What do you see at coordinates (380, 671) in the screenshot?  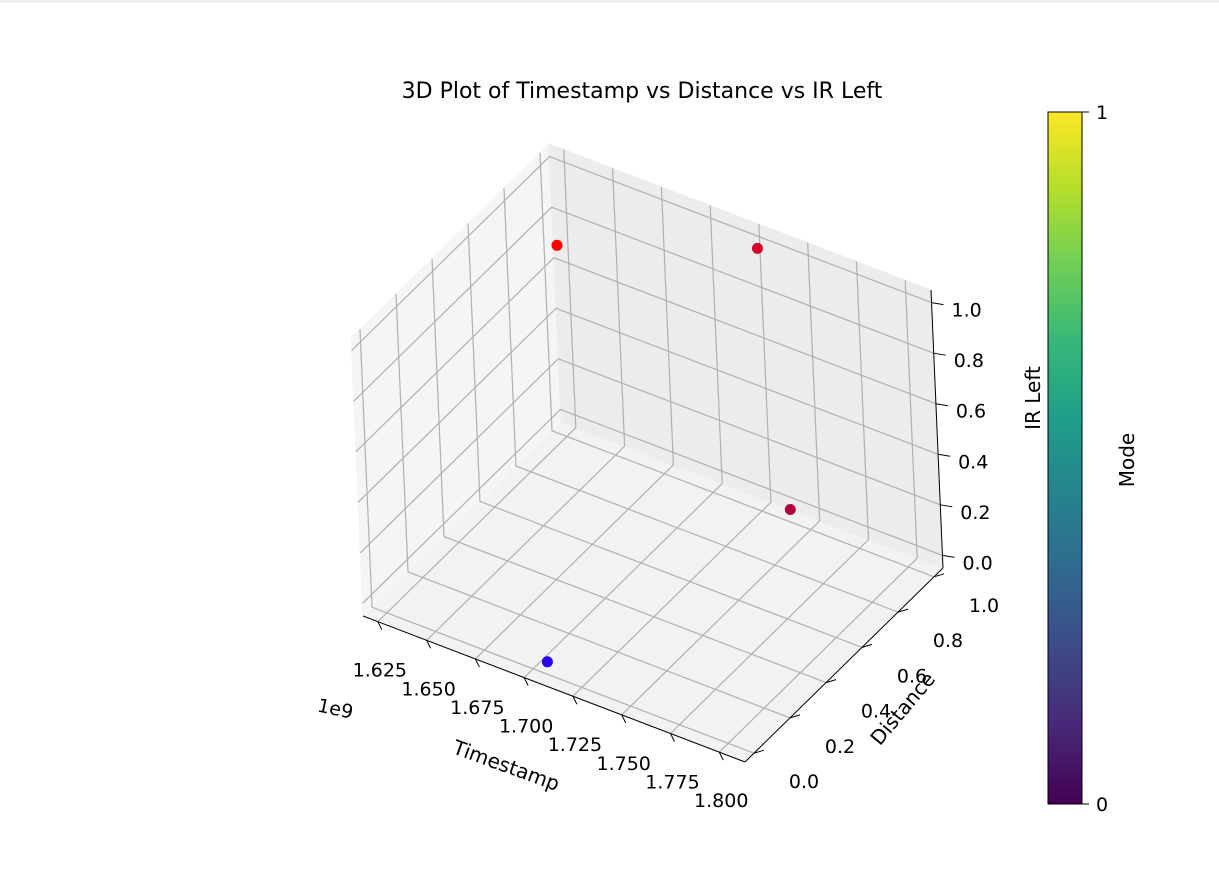 I see `x-tick-label: 1.625` at bounding box center [380, 671].